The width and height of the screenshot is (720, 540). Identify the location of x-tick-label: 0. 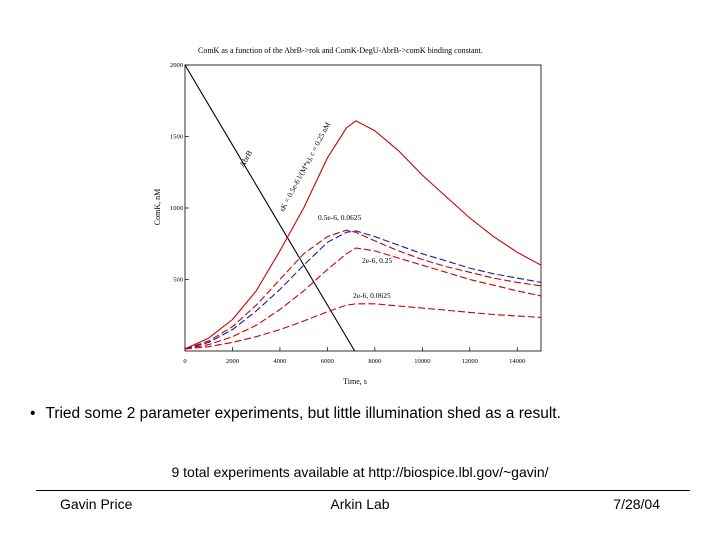
(184, 361).